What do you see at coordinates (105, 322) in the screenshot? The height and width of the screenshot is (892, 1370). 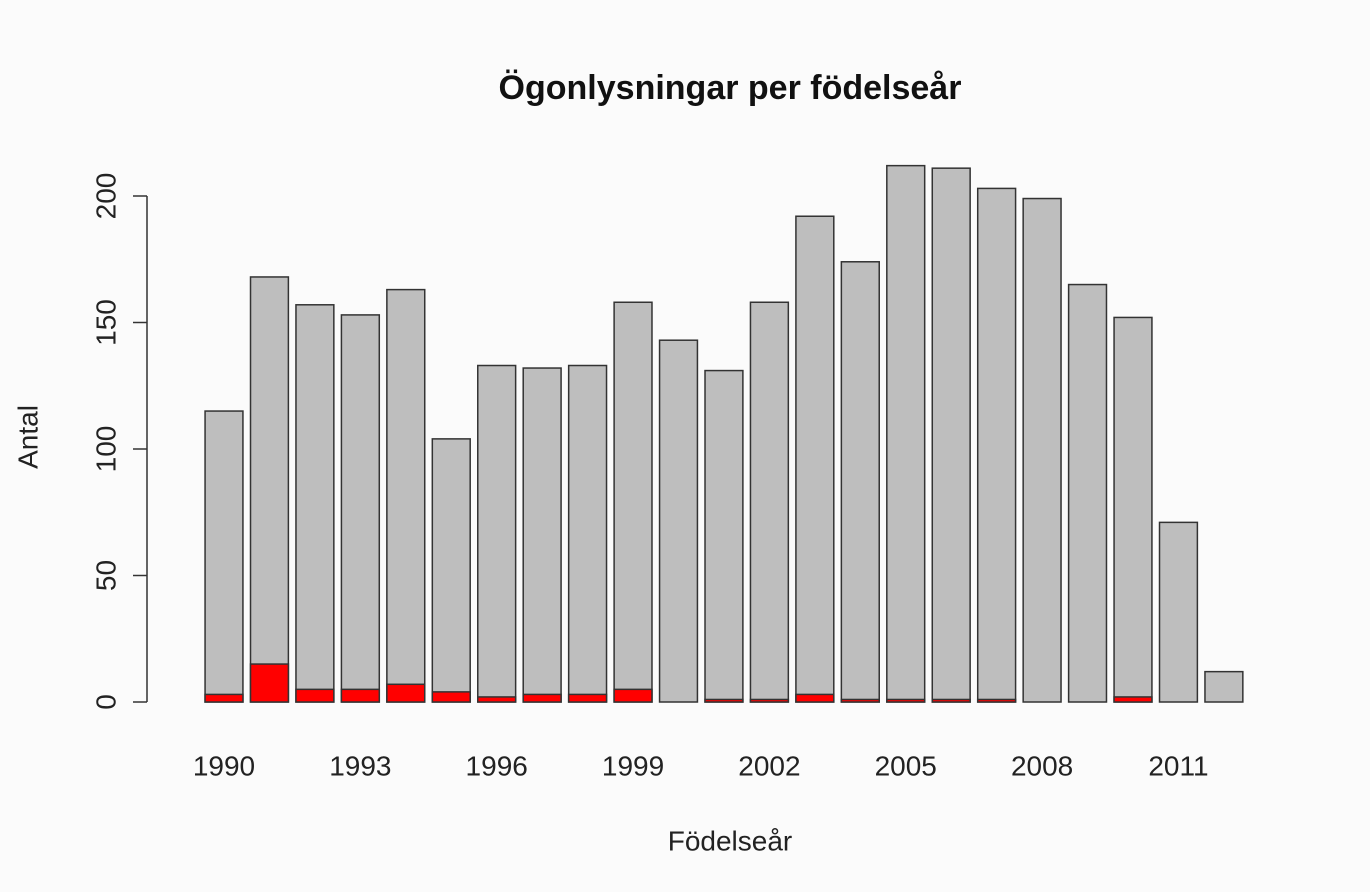 I see `y-tick-label: 150` at bounding box center [105, 322].